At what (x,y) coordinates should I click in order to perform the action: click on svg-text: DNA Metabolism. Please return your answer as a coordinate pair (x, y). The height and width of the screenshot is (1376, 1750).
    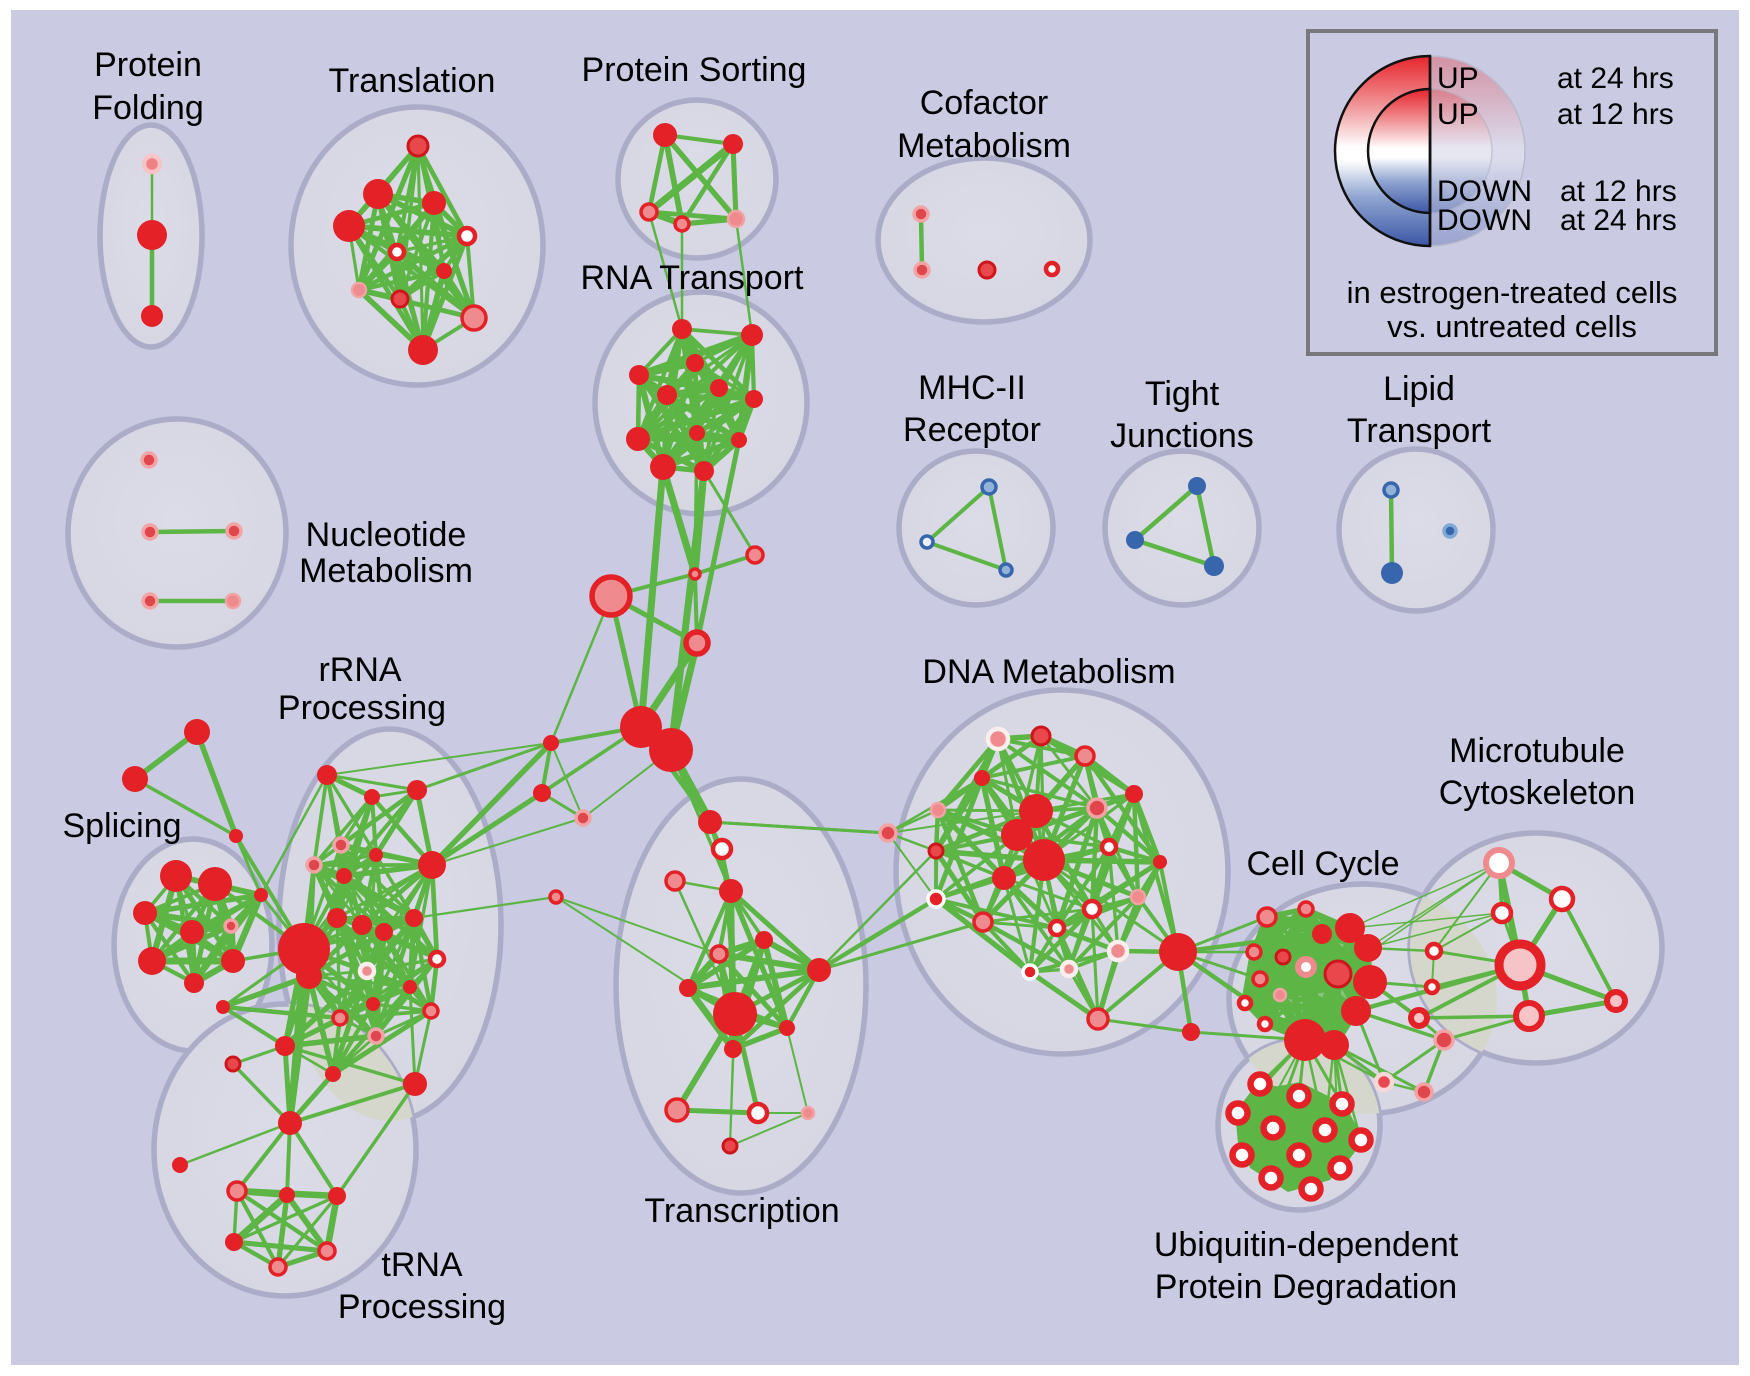
    Looking at the image, I should click on (1048, 672).